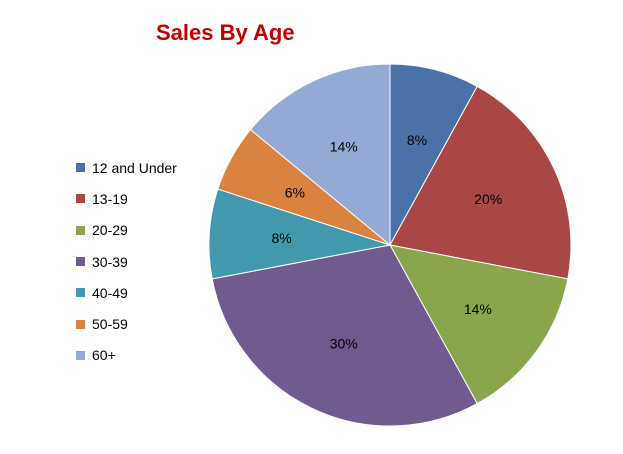 This screenshot has height=454, width=623. I want to click on legend-item: 13-19, so click(126, 198).